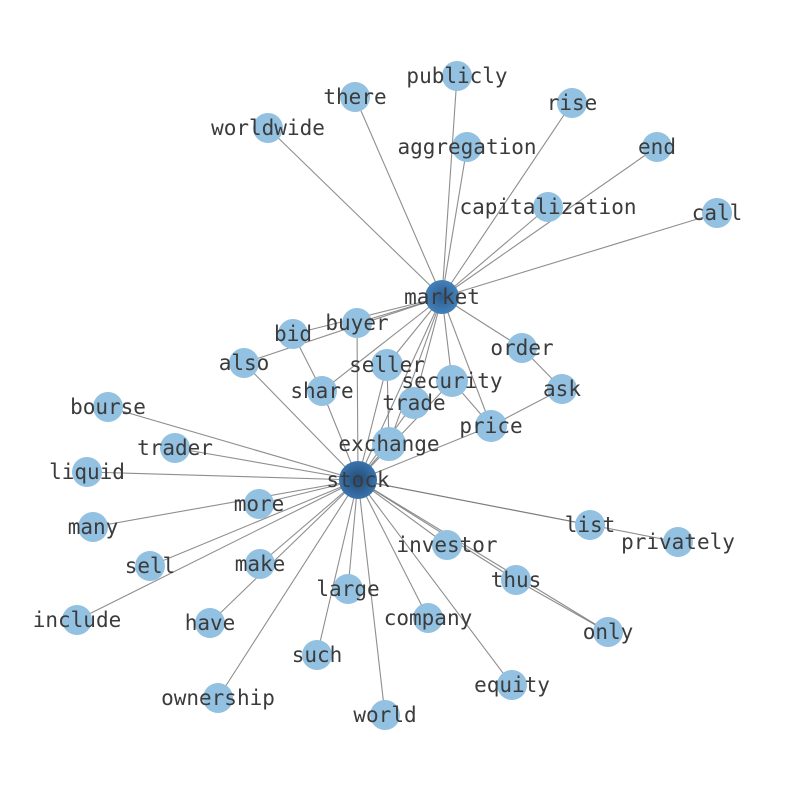 This screenshot has height=790, width=794. What do you see at coordinates (495, 252) in the screenshot?
I see `edge-market-capitalization` at bounding box center [495, 252].